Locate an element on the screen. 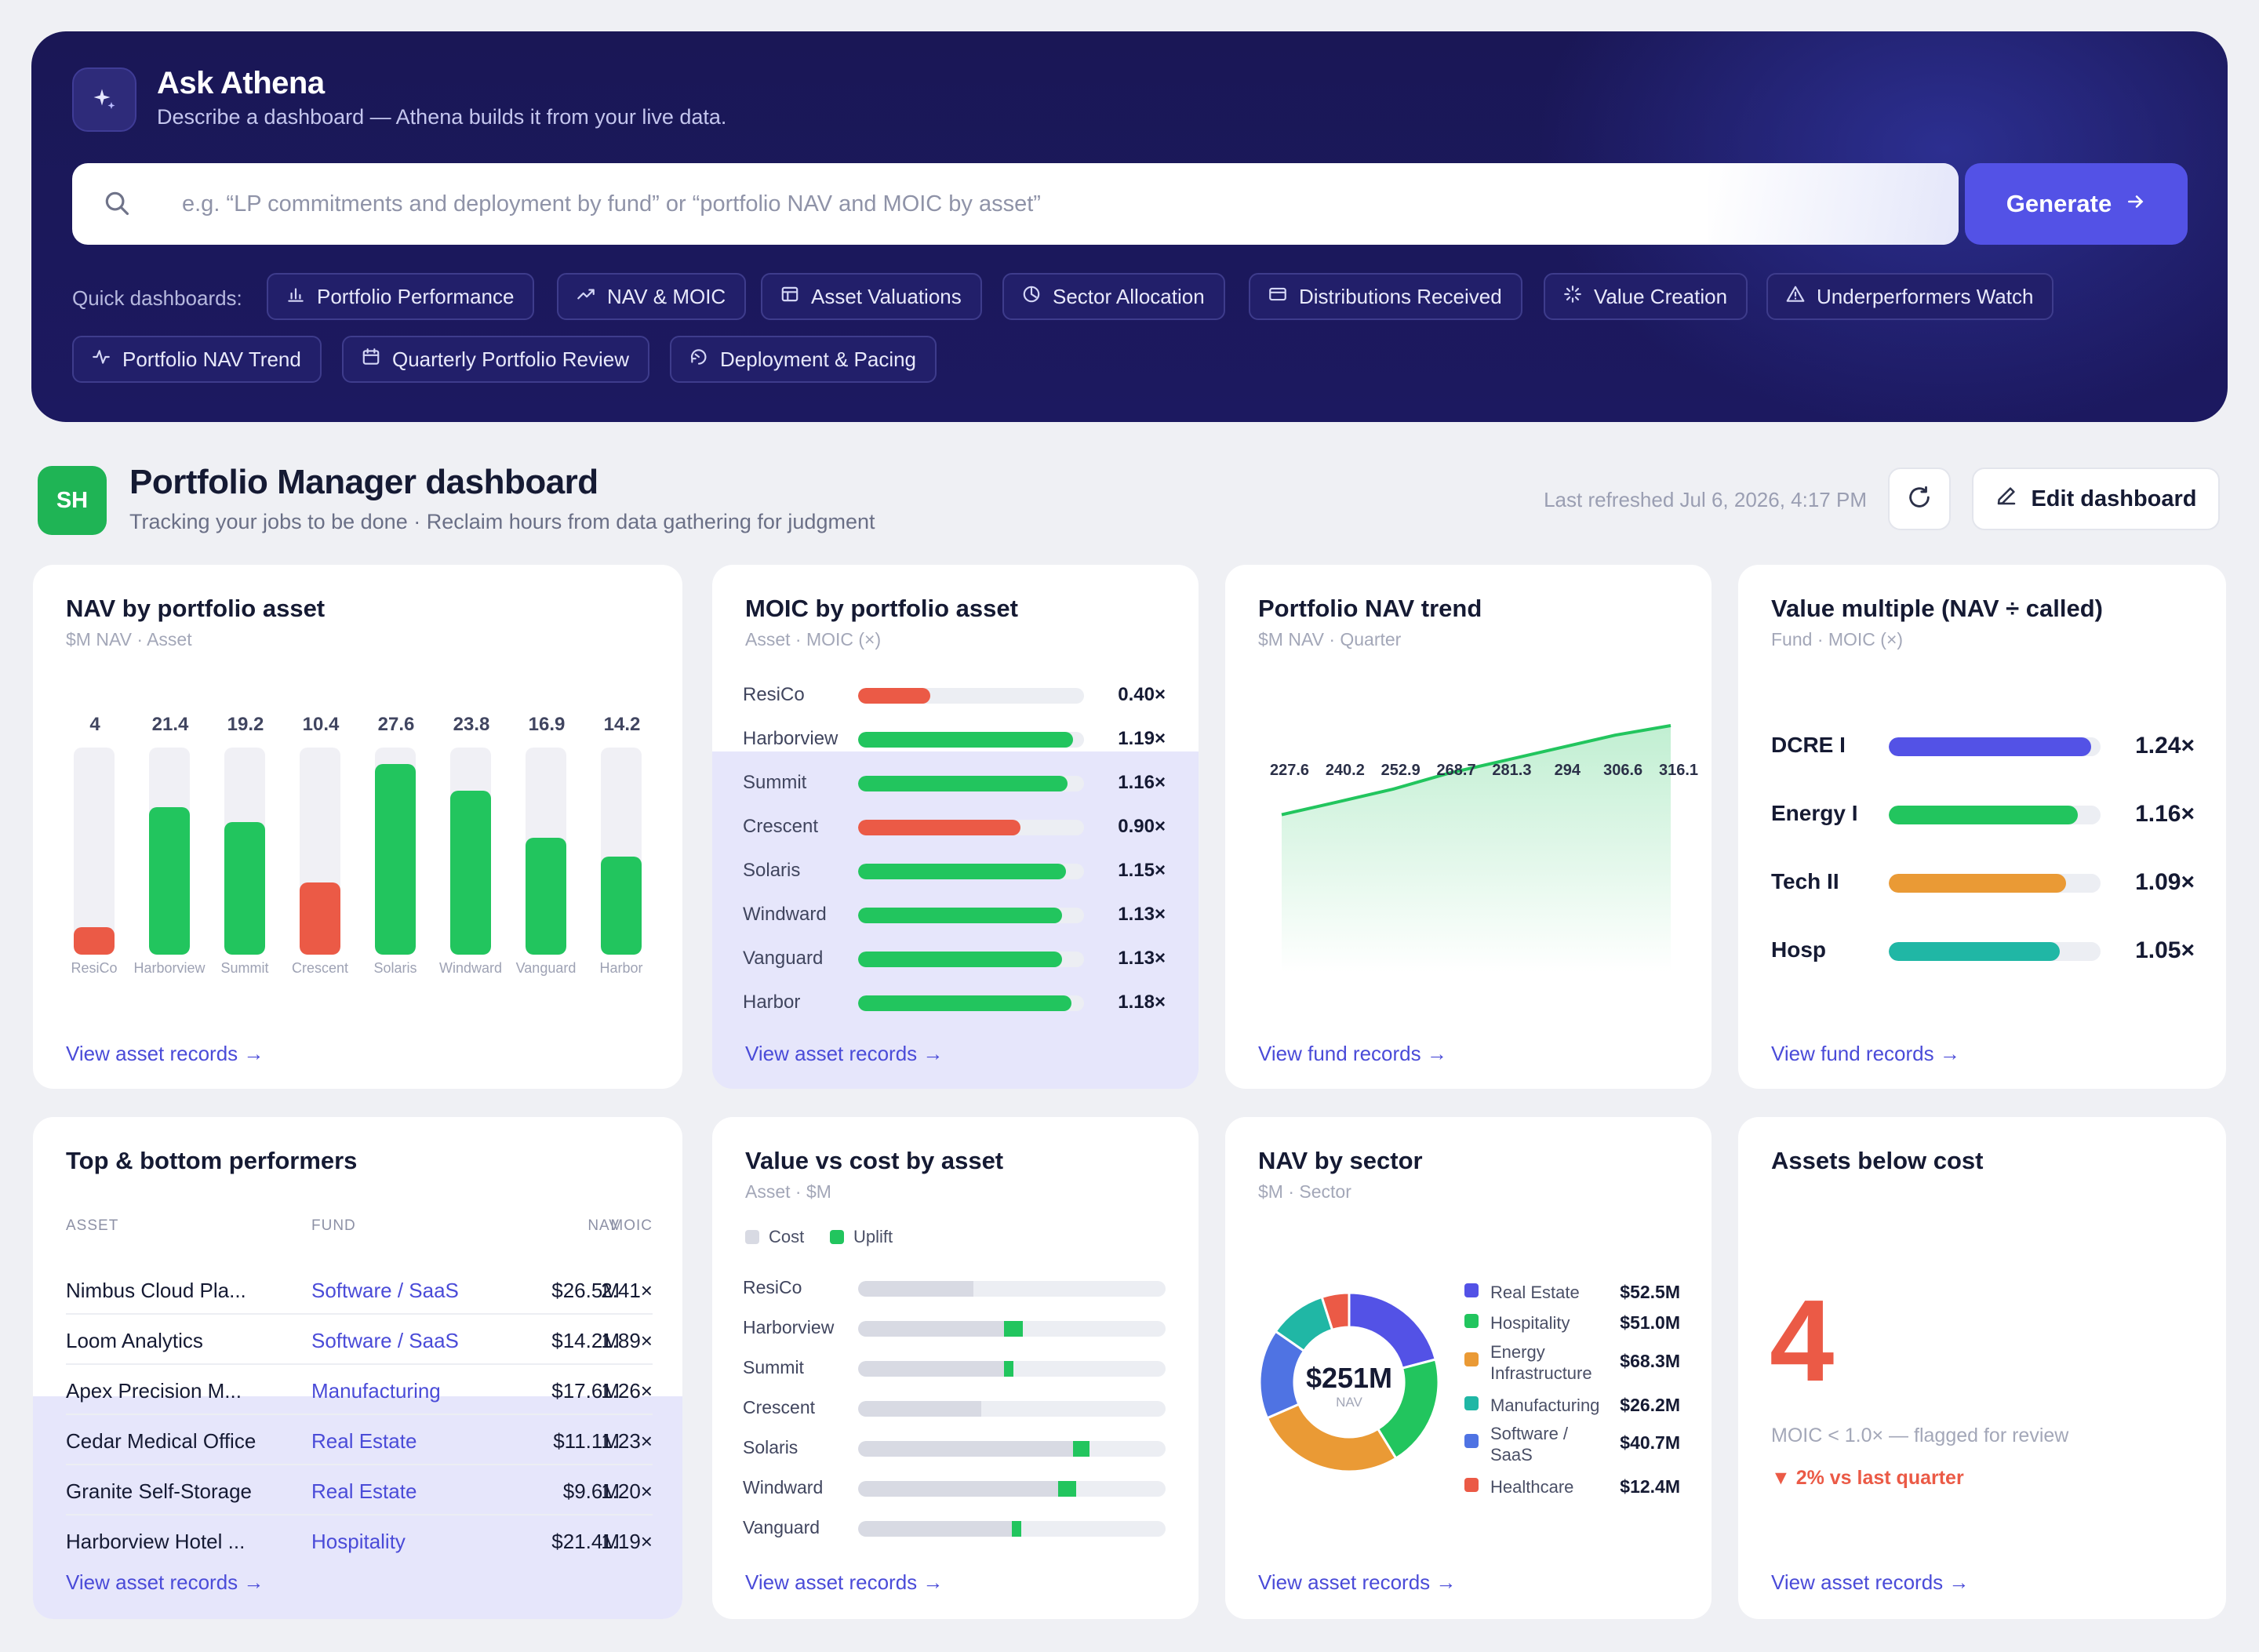 This screenshot has height=1652, width=2259. cell-moic: 2.41× is located at coordinates (627, 1291).